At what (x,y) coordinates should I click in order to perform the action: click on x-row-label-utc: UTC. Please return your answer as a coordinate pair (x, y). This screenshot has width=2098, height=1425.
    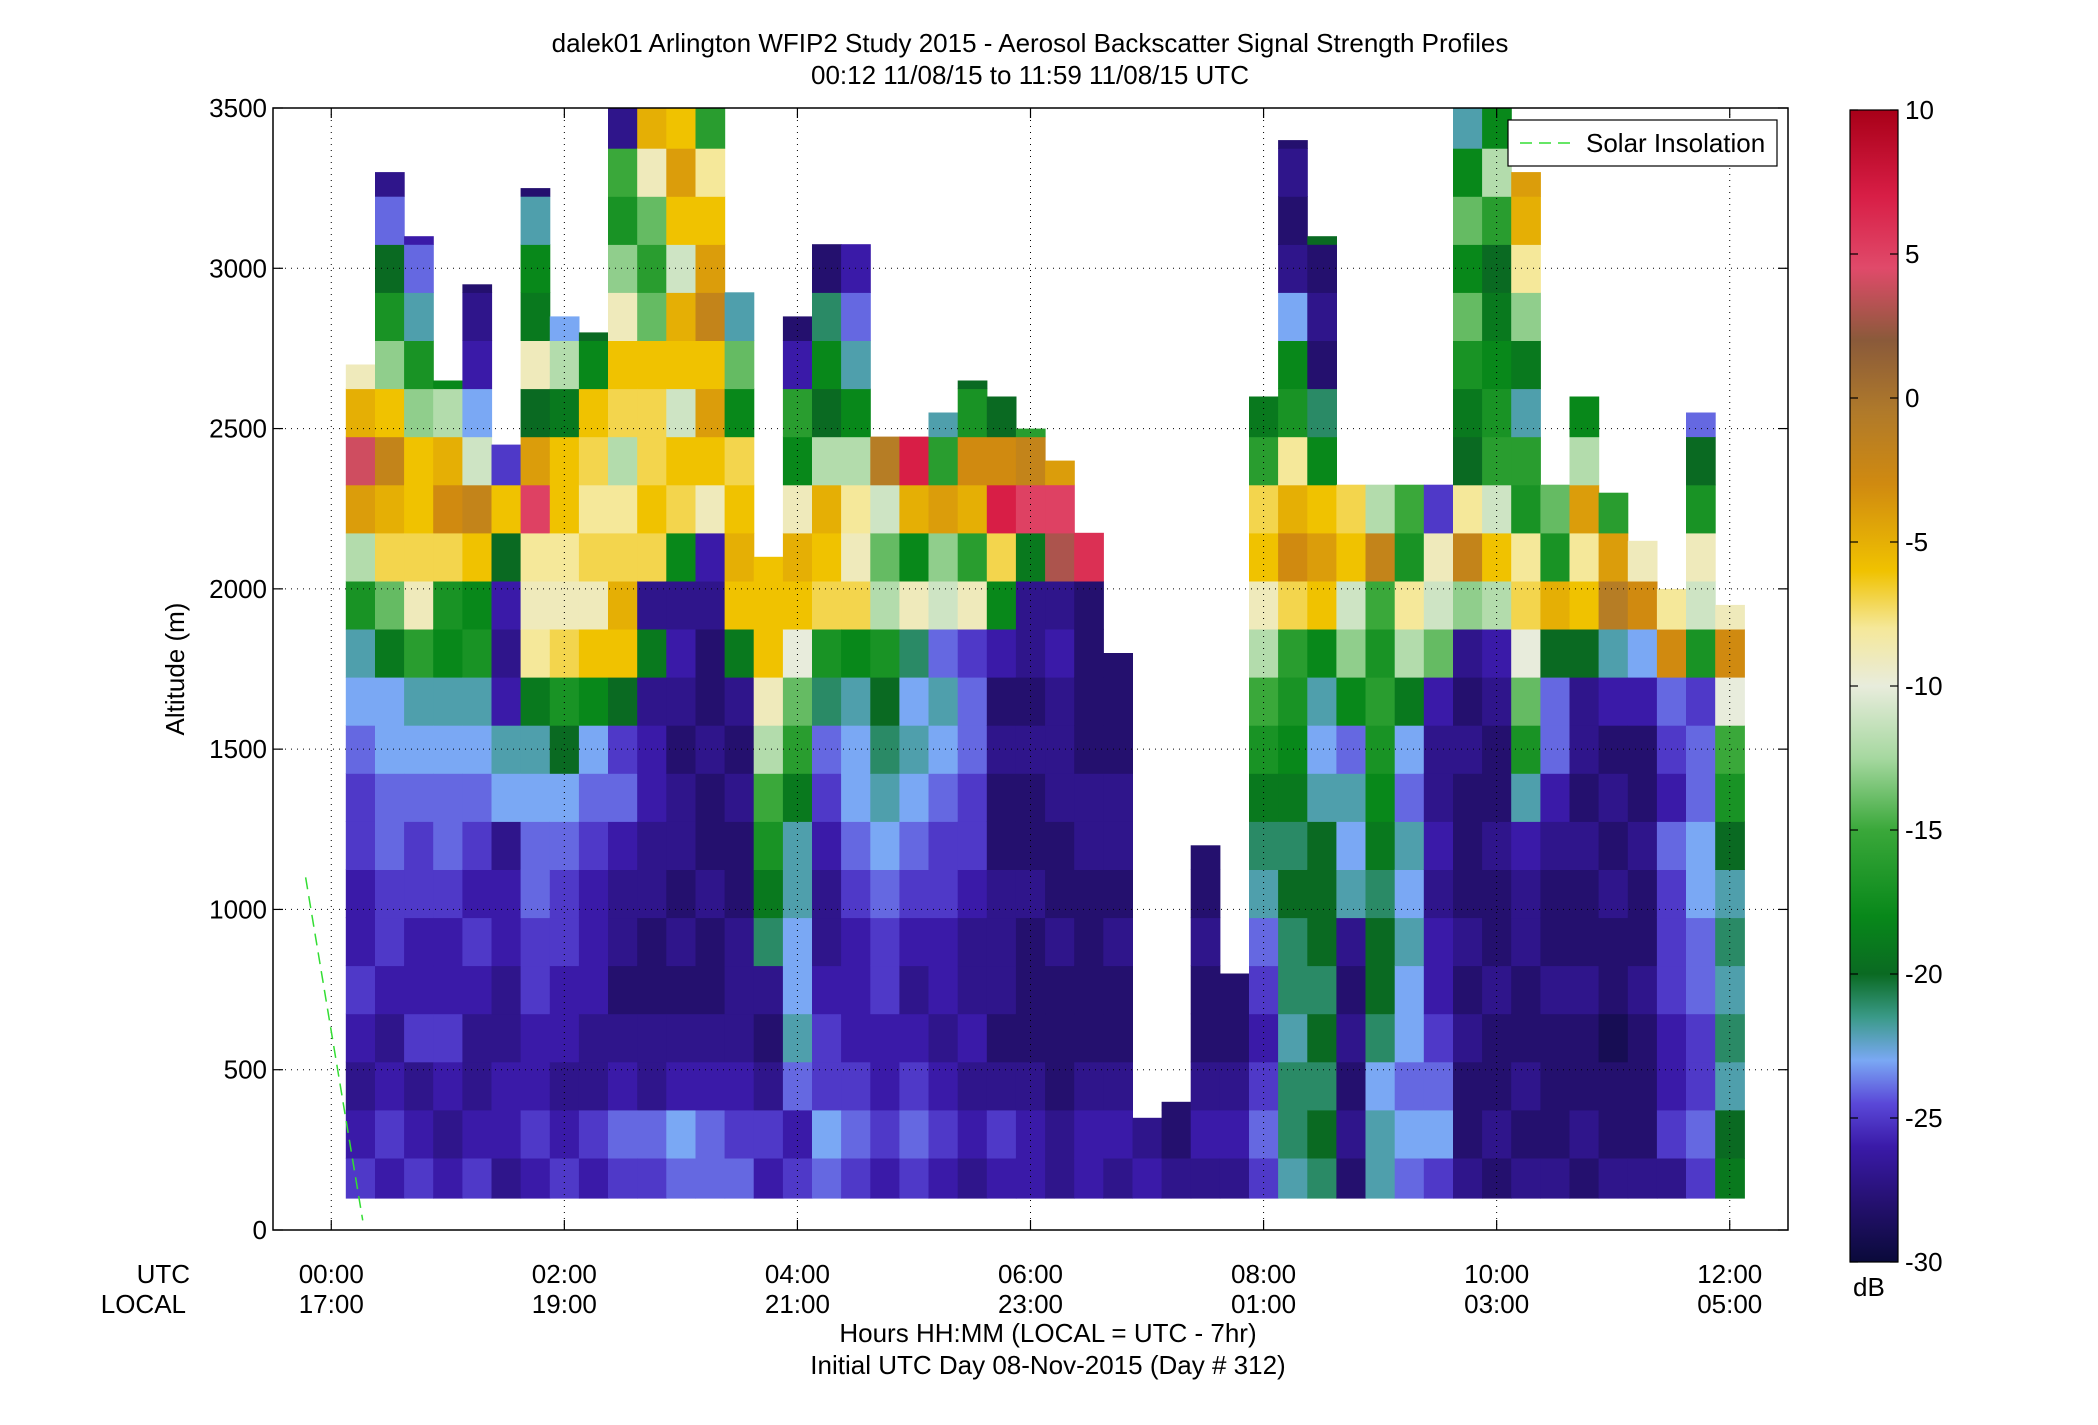
    Looking at the image, I should click on (163, 1274).